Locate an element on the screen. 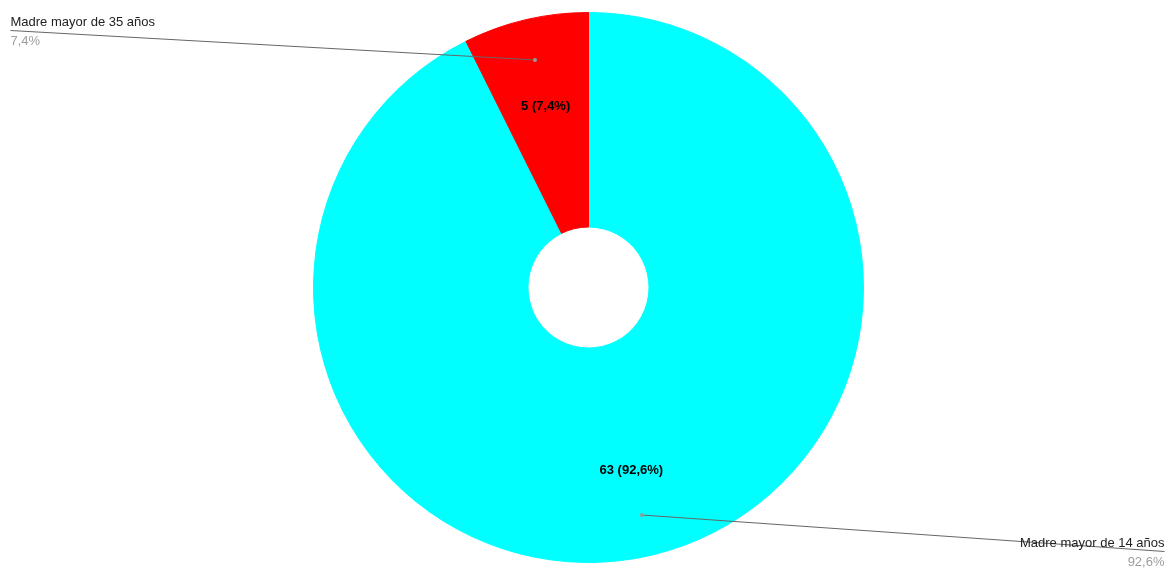 Image resolution: width=1170 pixels, height=579 pixels. slice-label: Madre mayor de 35 años is located at coordinates (83, 21).